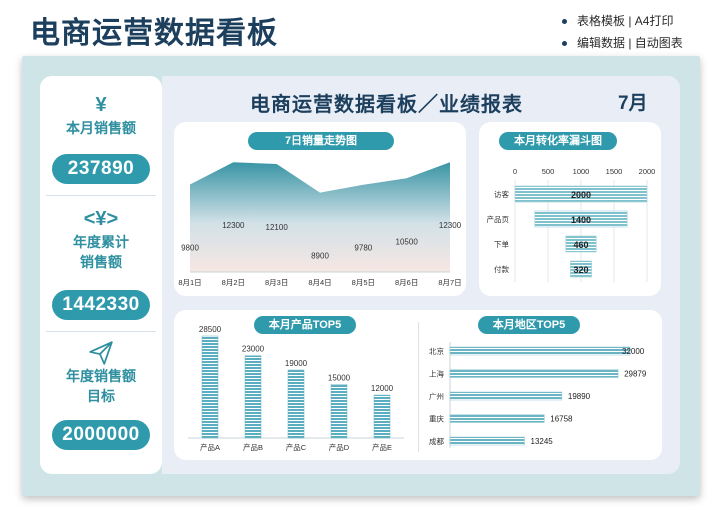 The height and width of the screenshot is (509, 721). What do you see at coordinates (339, 447) in the screenshot?
I see `category-label: 产品D` at bounding box center [339, 447].